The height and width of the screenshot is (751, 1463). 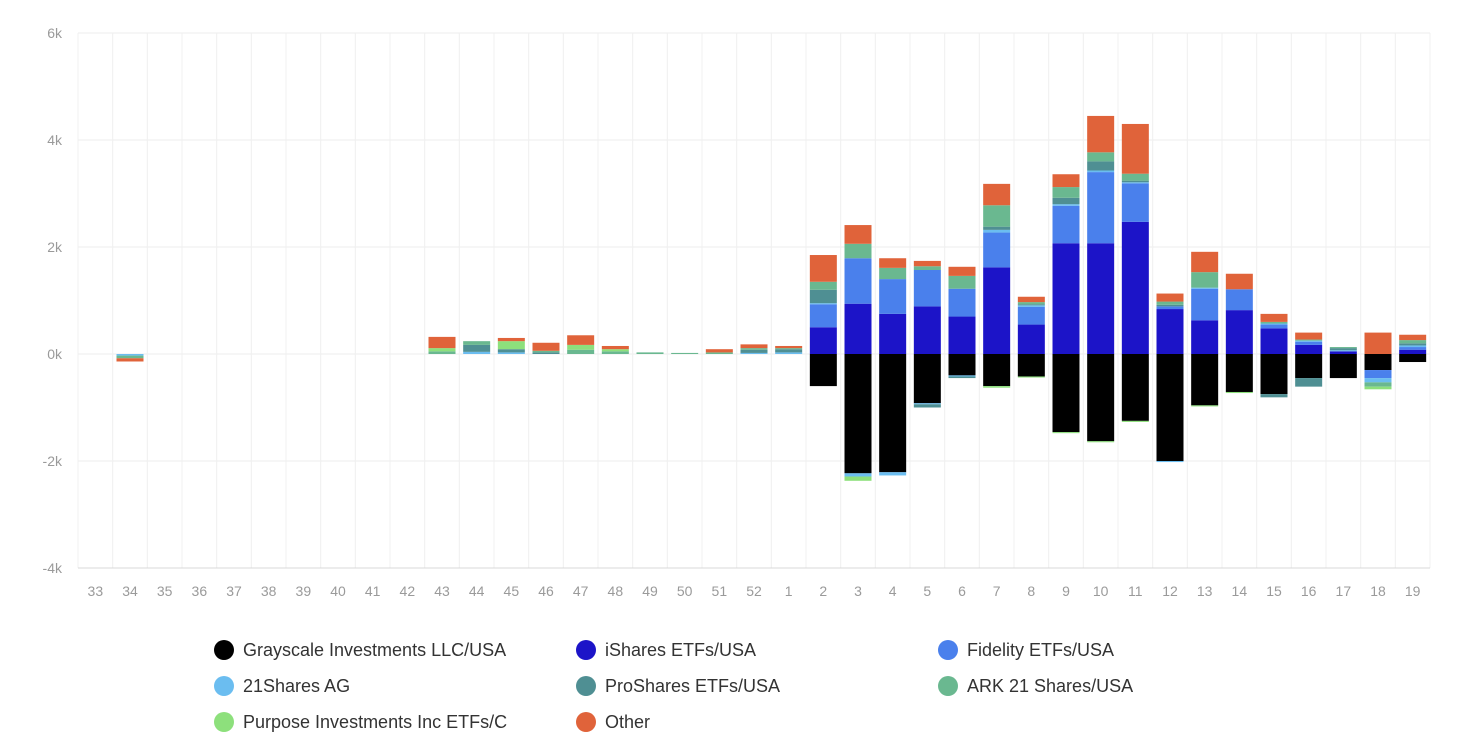 What do you see at coordinates (395, 650) in the screenshot?
I see `legend-item: Grayscale Investments LLC/USA` at bounding box center [395, 650].